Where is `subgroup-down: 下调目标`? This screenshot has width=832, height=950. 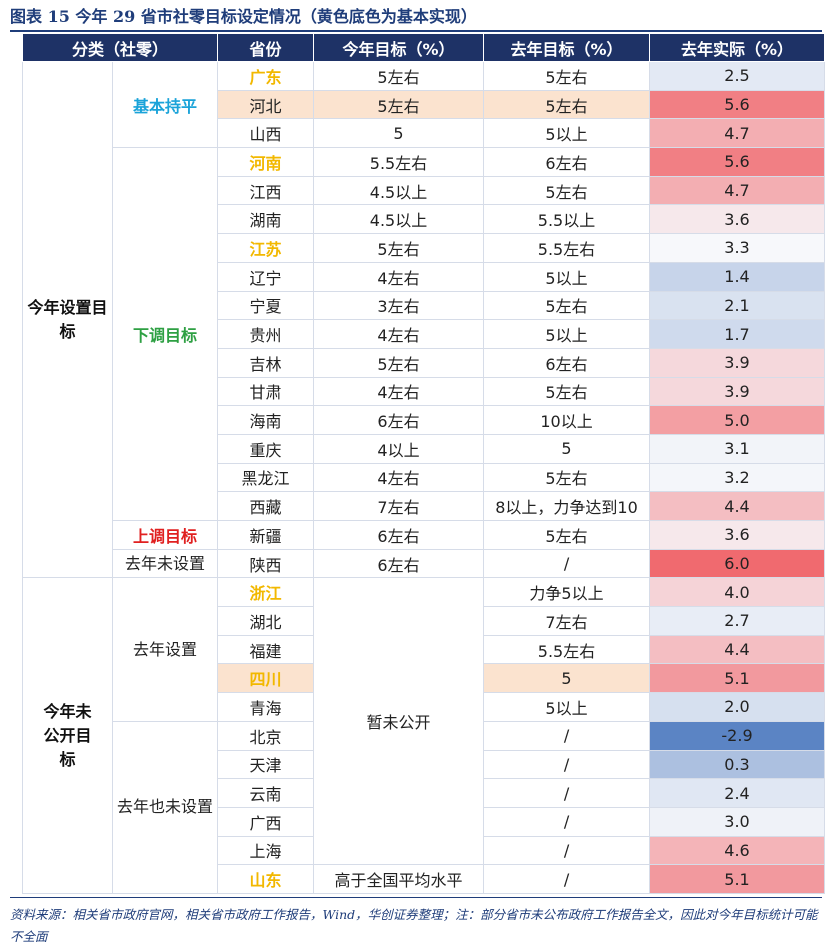
subgroup-down: 下调目标 is located at coordinates (165, 334).